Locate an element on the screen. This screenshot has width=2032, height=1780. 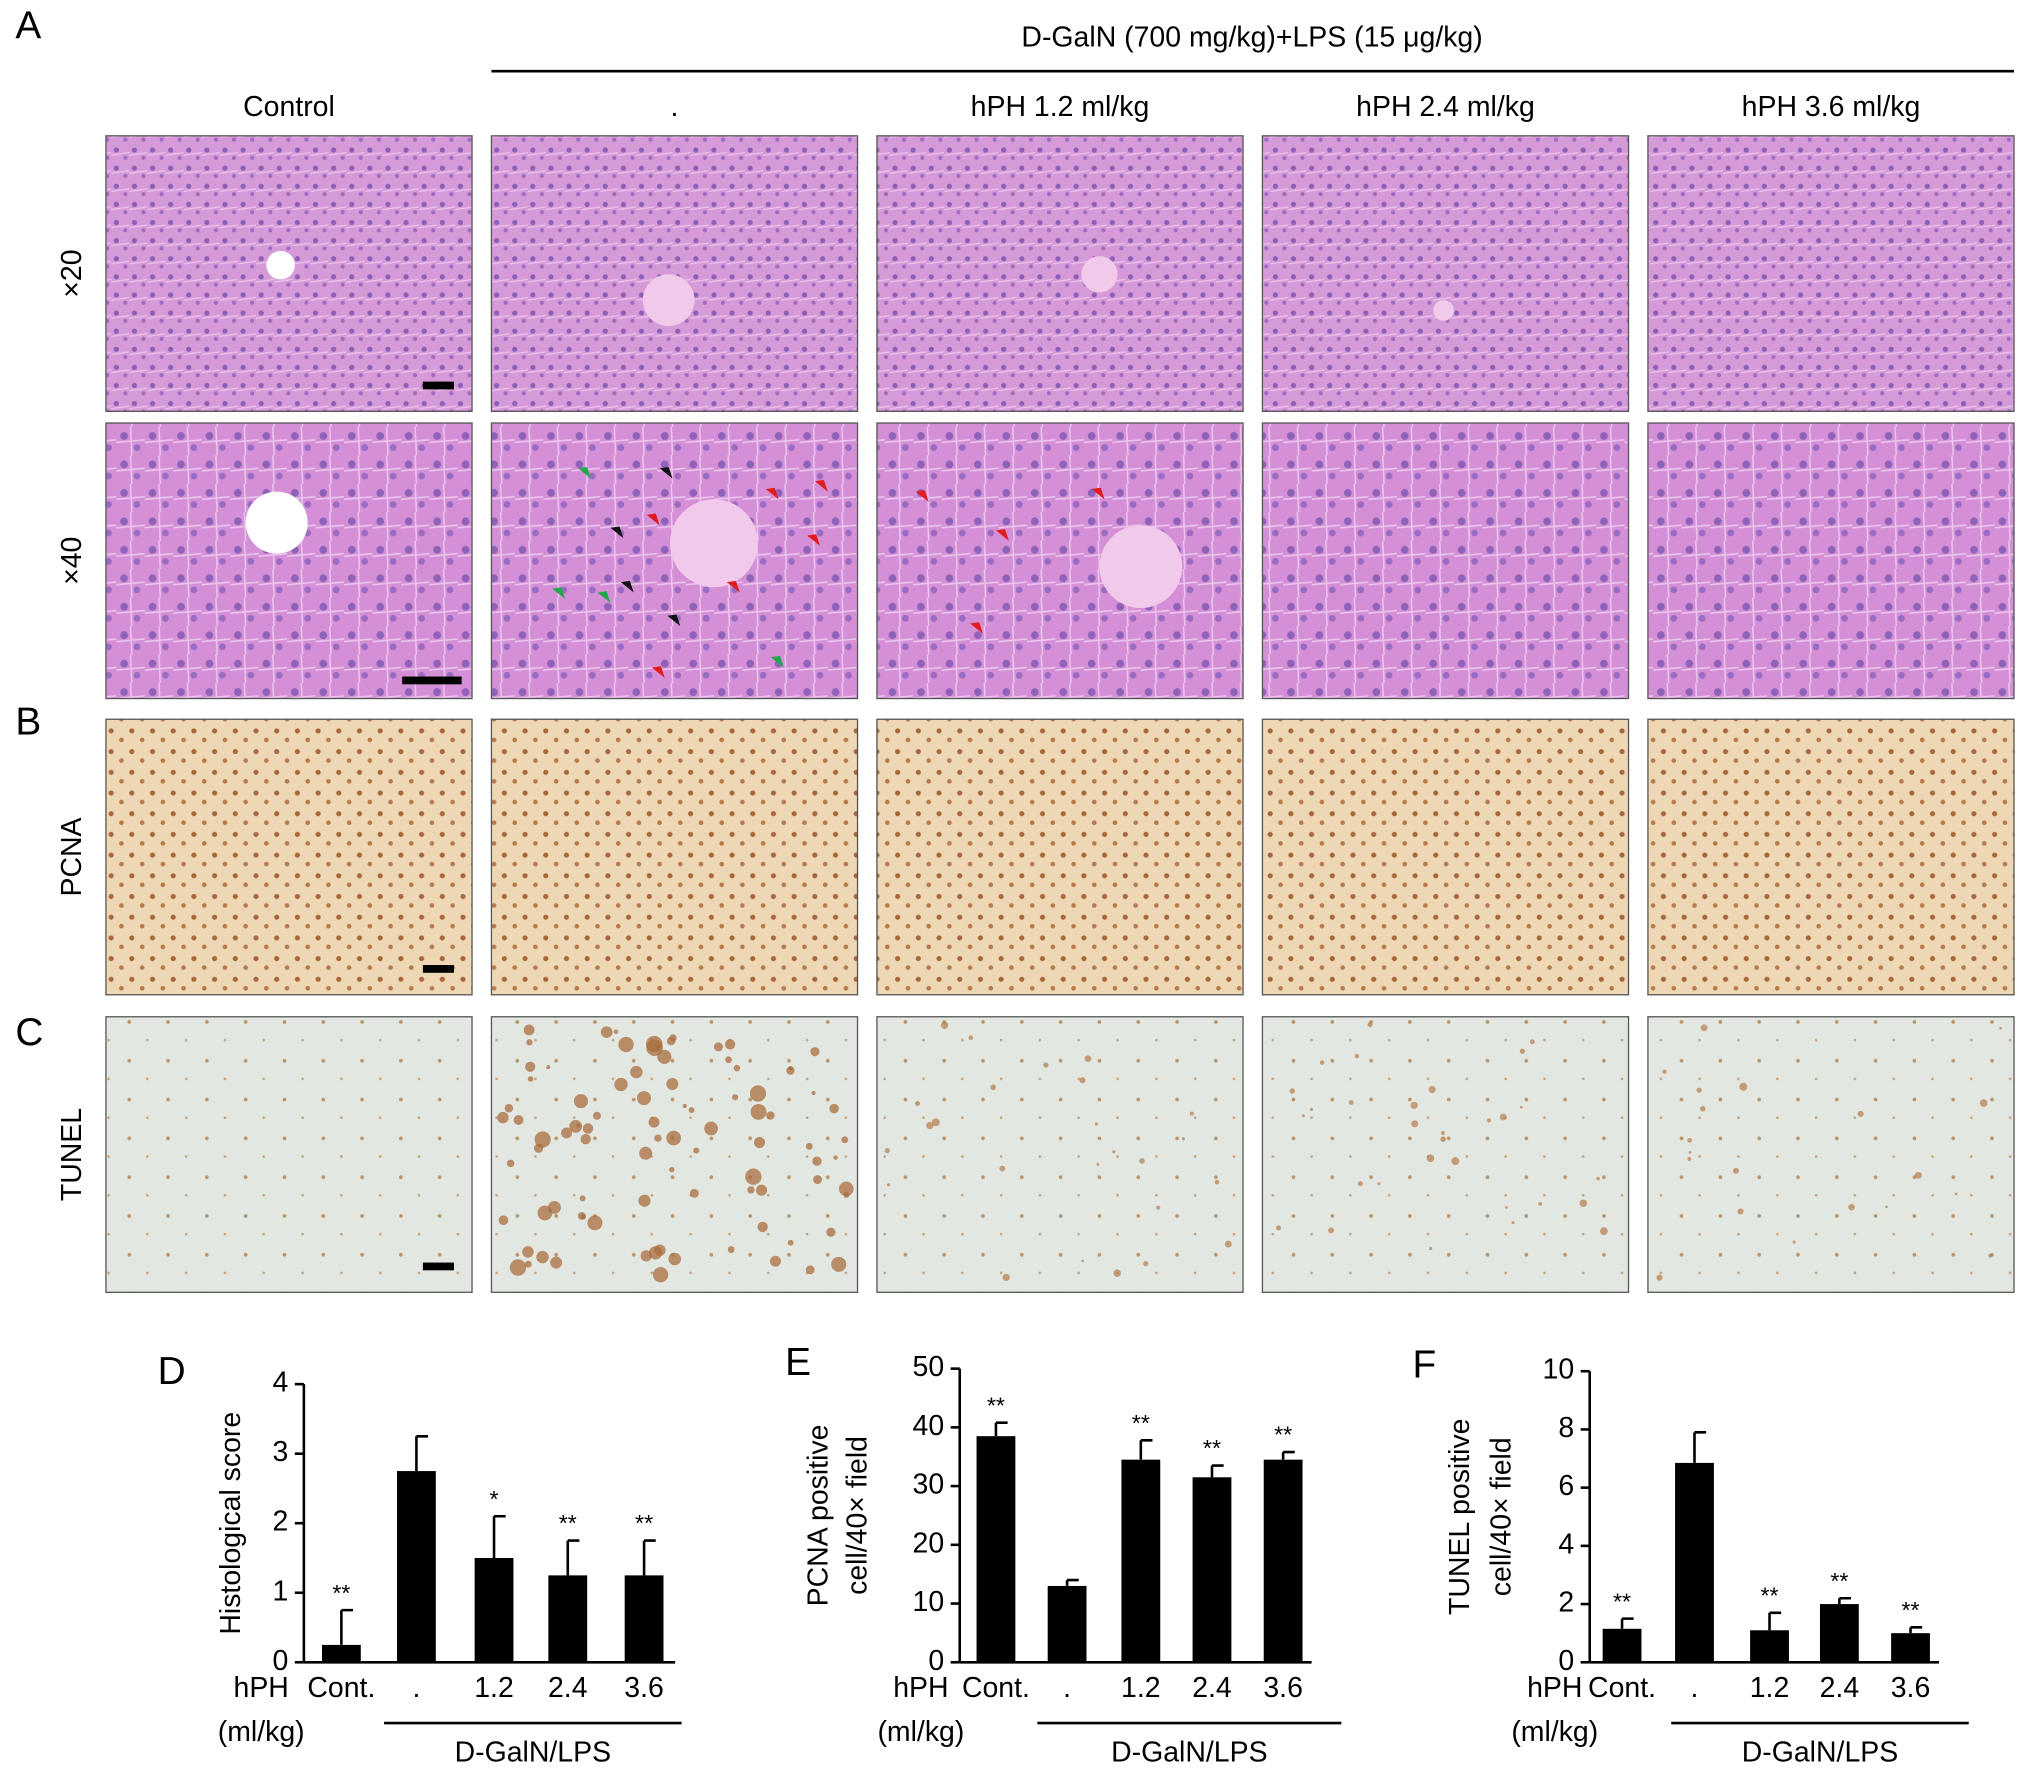
panel-letter: F is located at coordinates (1424, 1365).